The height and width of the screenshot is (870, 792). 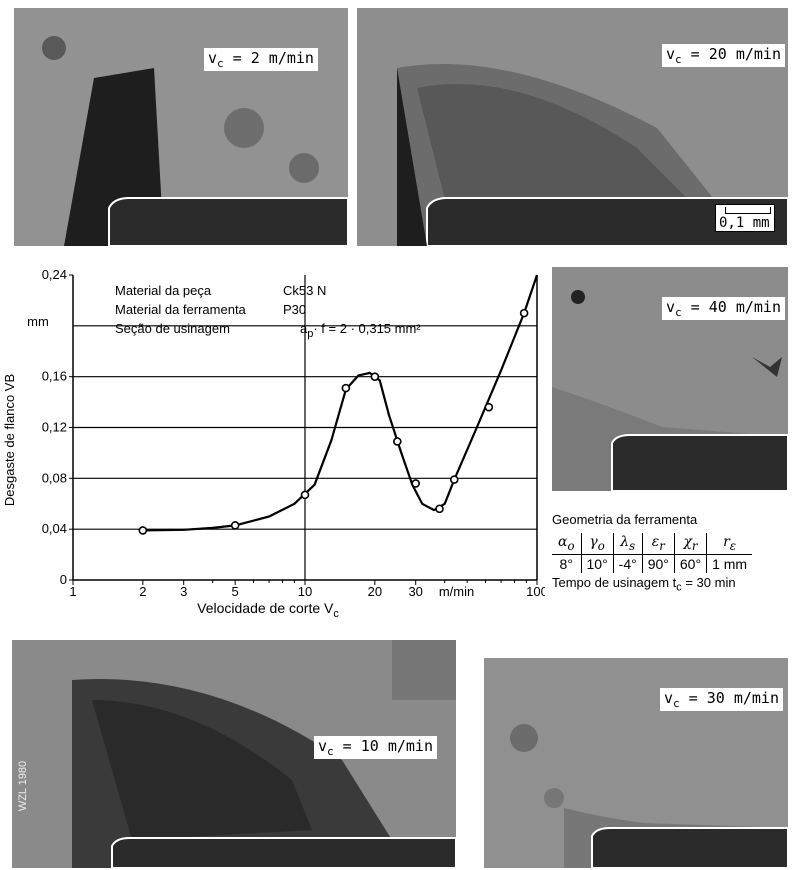 I want to click on wear-curve, so click(x=340, y=403).